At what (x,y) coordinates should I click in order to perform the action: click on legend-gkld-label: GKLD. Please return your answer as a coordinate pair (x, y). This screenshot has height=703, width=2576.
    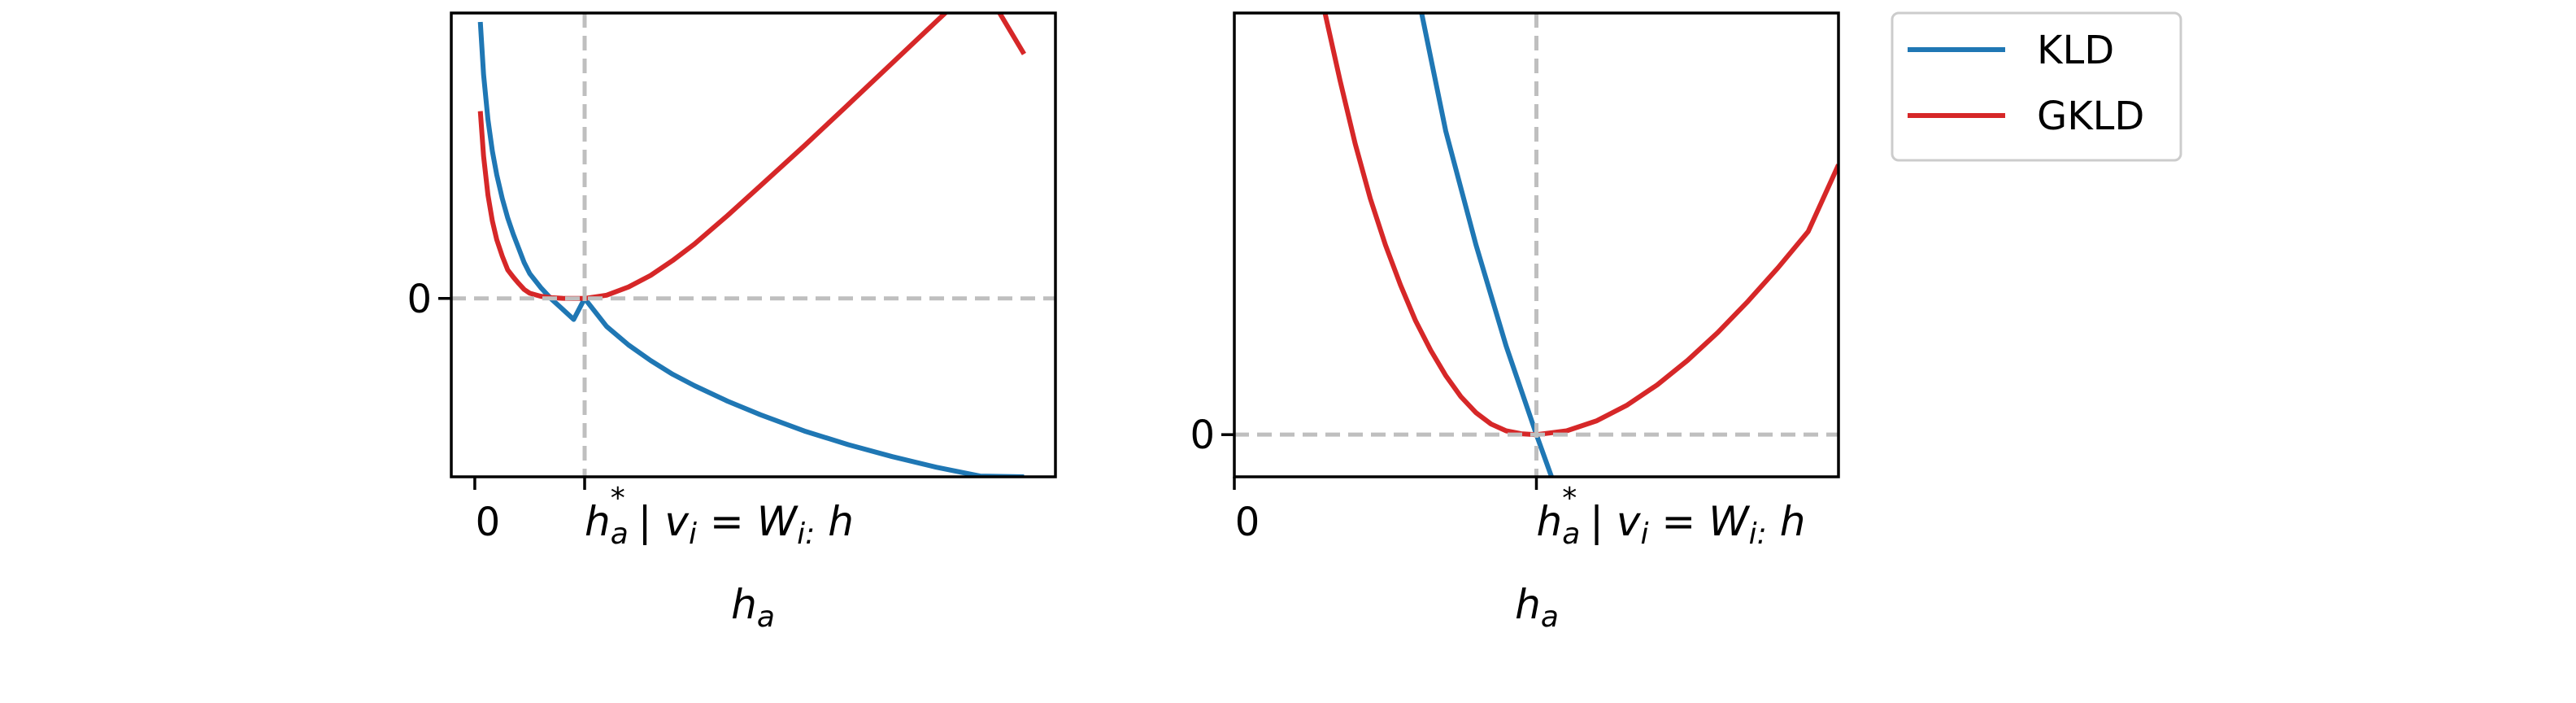
    Looking at the image, I should click on (2090, 117).